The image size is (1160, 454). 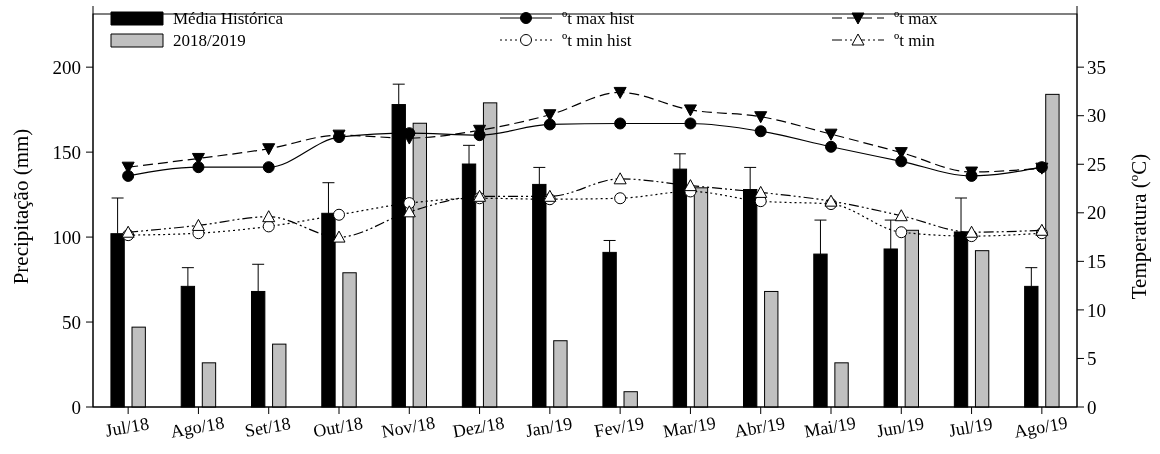 I want to click on x-tick-label: Fev/19, so click(x=619, y=427).